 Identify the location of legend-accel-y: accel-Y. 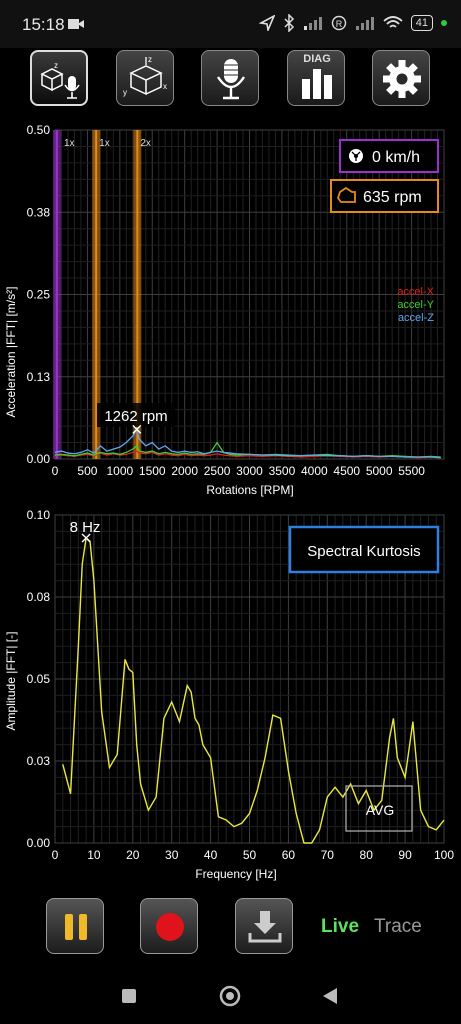
(415, 305).